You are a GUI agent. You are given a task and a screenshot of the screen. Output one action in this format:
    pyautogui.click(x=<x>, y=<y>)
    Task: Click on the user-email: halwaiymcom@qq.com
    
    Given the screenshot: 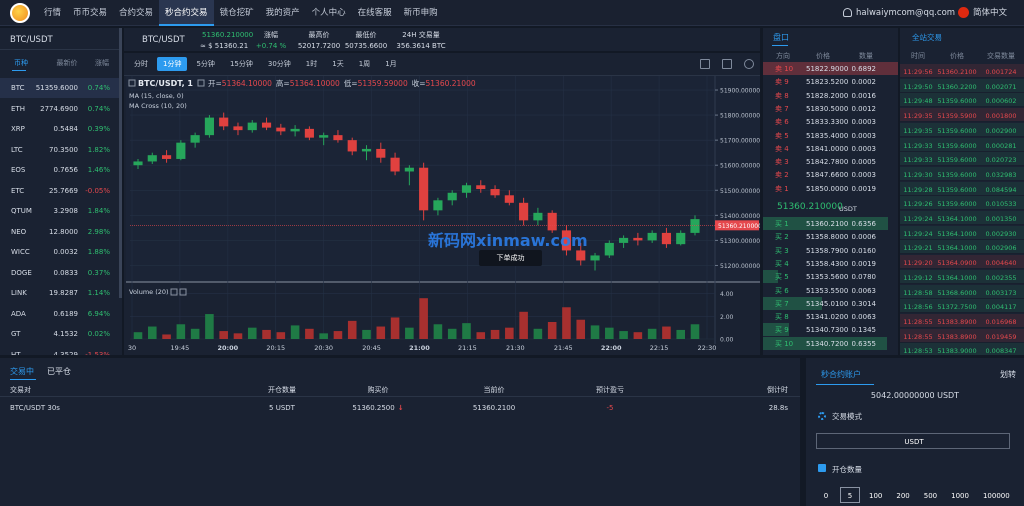 What is the action you would take?
    pyautogui.click(x=906, y=13)
    